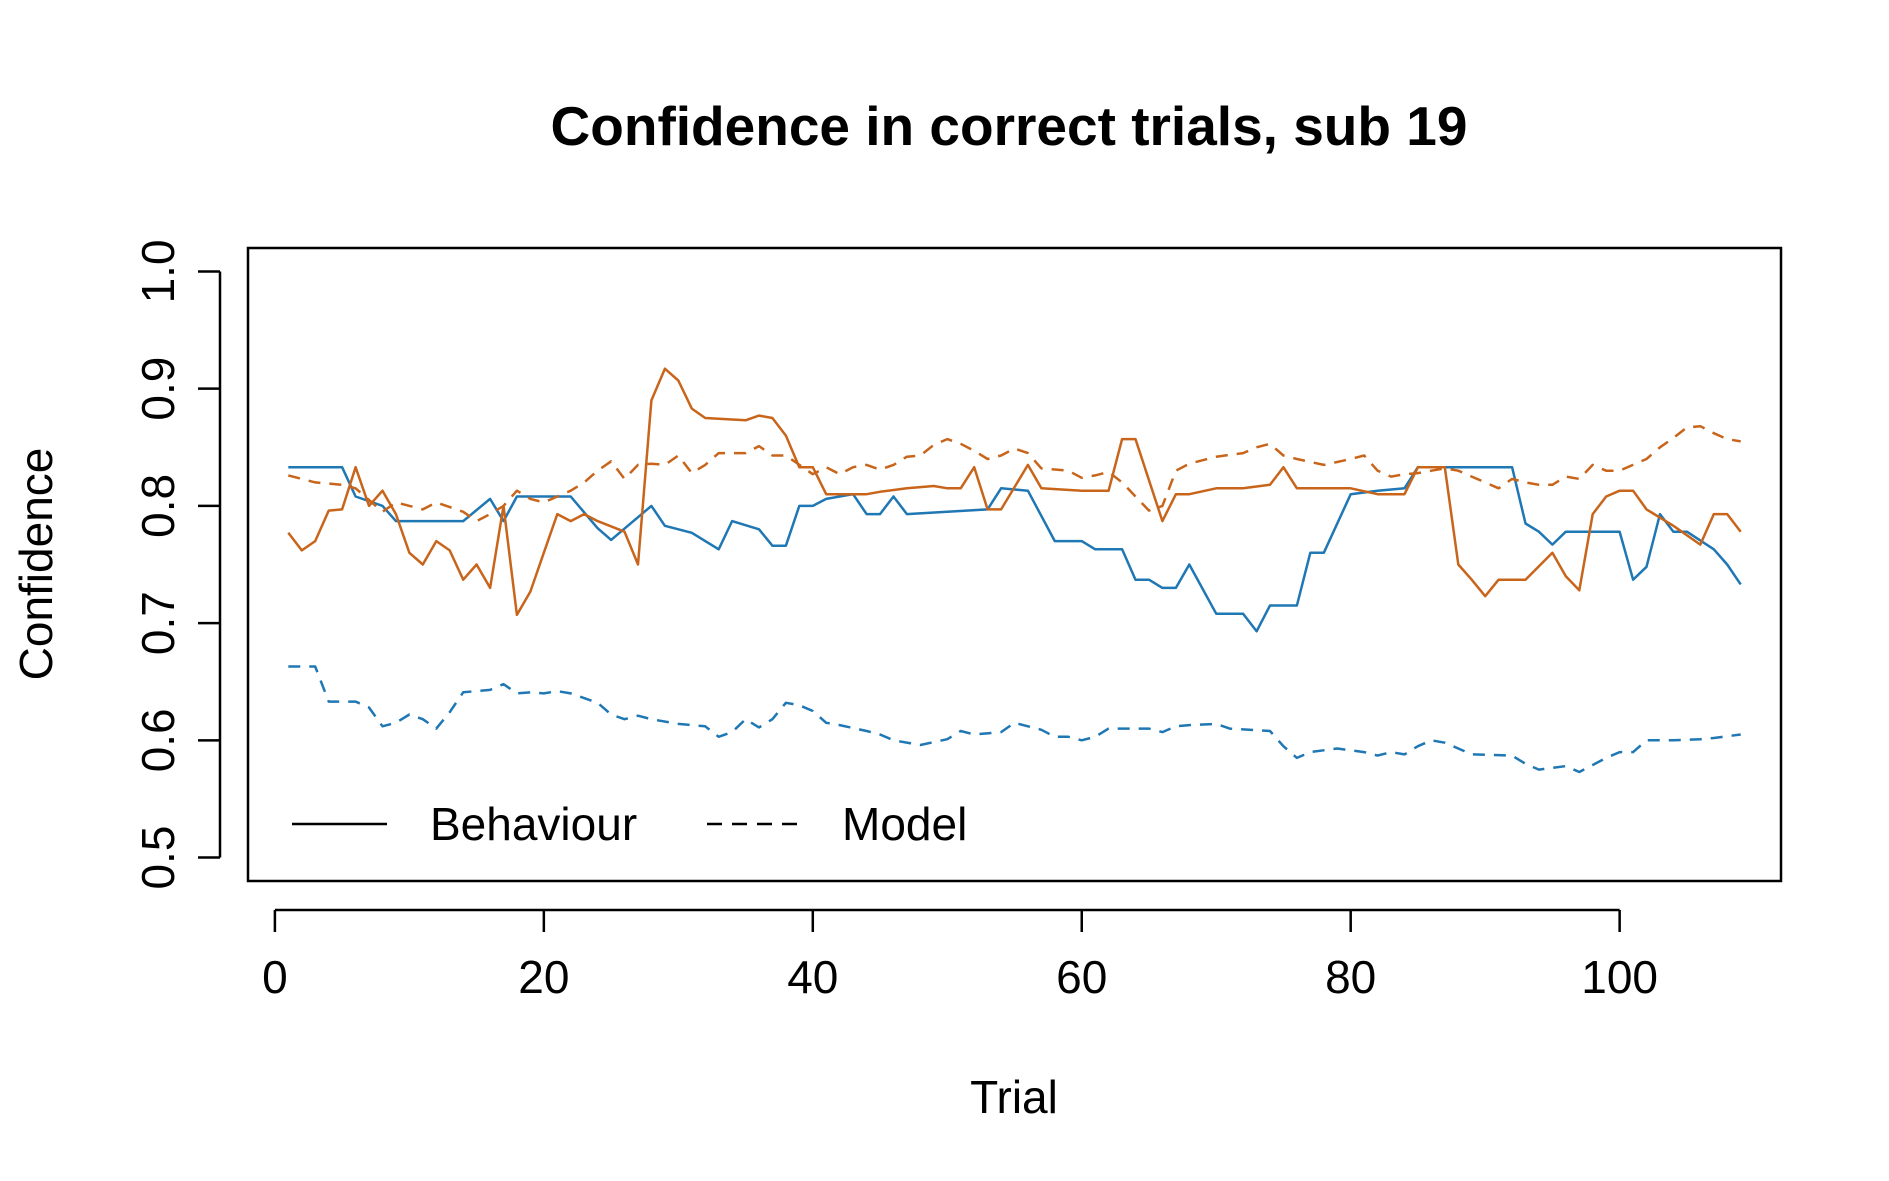 The height and width of the screenshot is (1181, 1889). I want to click on legend-label-behaviour: Behaviour, so click(533, 824).